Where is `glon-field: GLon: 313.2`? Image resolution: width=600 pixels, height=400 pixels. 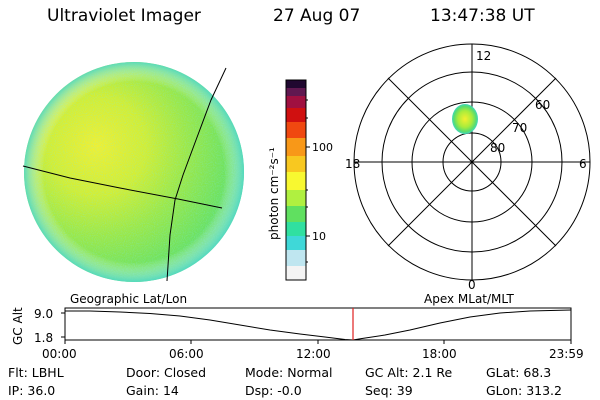 glon-field: GLon: 313.2 is located at coordinates (524, 390).